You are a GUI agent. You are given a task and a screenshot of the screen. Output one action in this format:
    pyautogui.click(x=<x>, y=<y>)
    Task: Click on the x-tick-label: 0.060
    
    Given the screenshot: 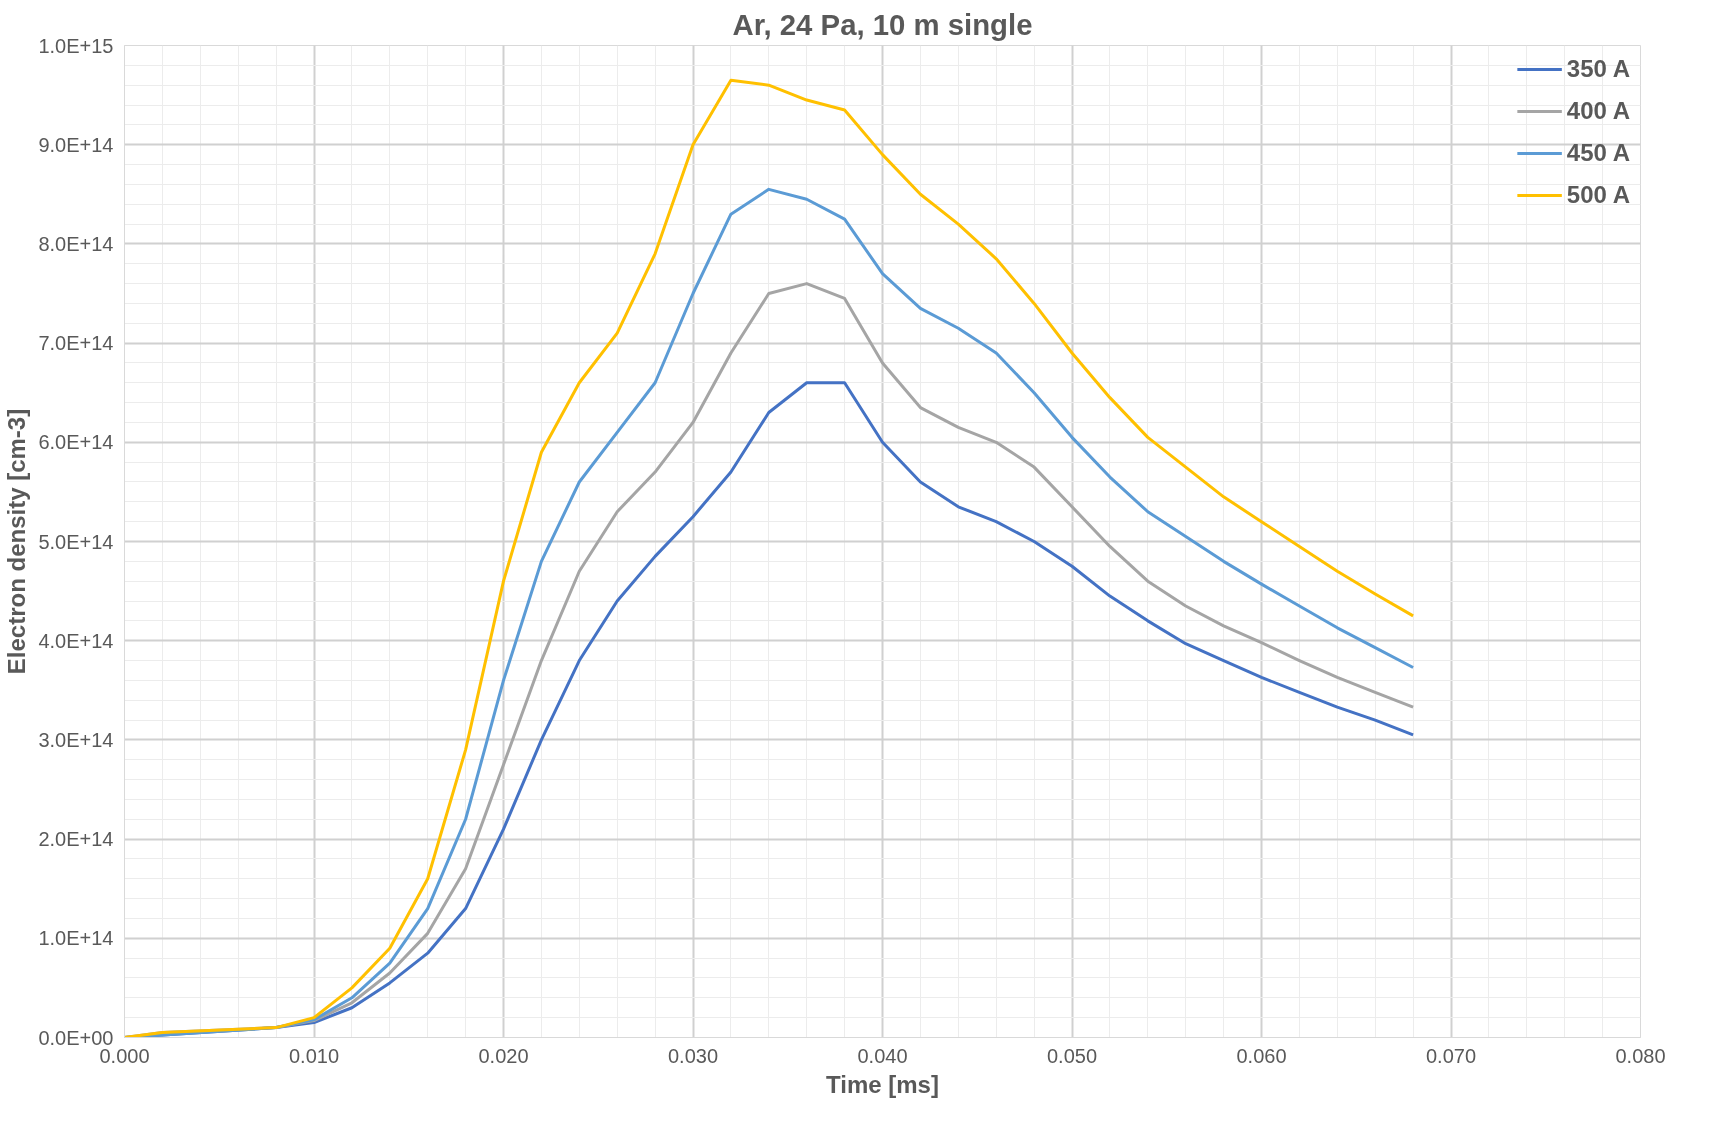 What is the action you would take?
    pyautogui.click(x=1261, y=1055)
    